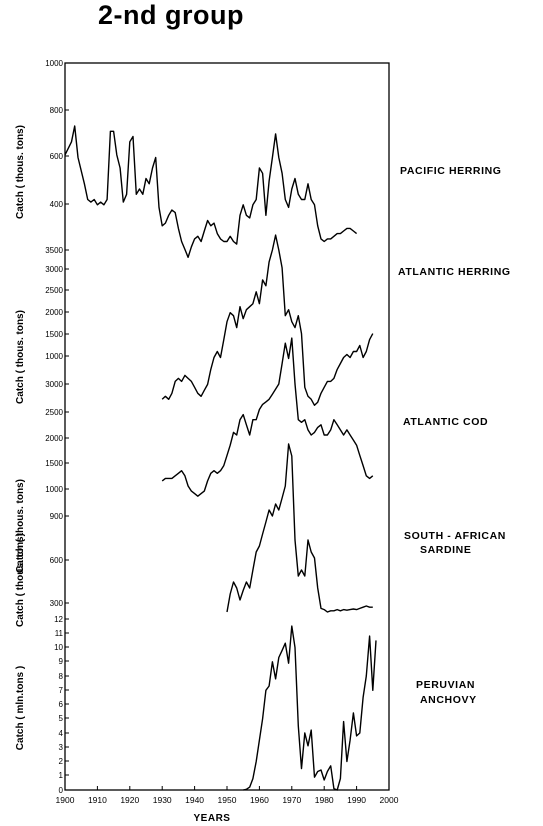 The height and width of the screenshot is (826, 543). Describe the element at coordinates (162, 800) in the screenshot. I see `x-tick-label: 1930` at that location.